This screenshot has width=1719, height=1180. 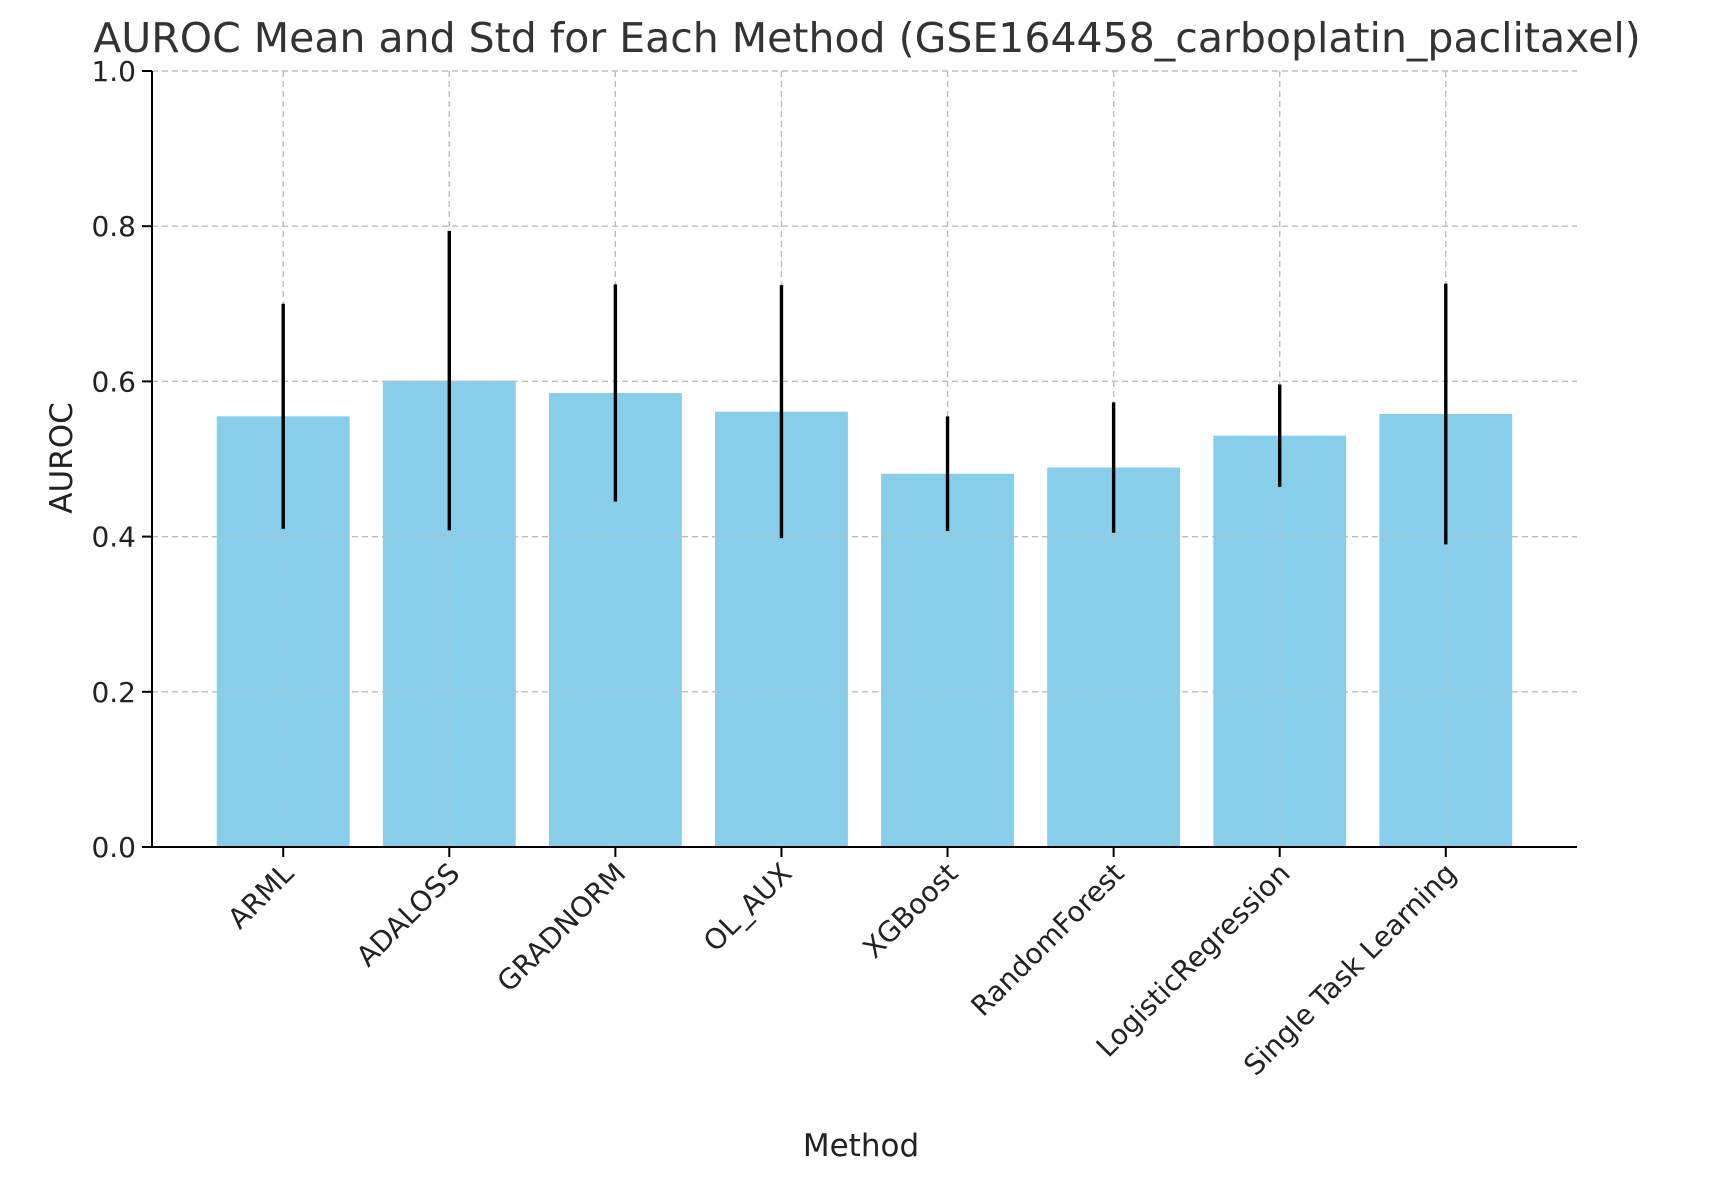 I want to click on x-tick-label: ADALOSS, so click(x=408, y=915).